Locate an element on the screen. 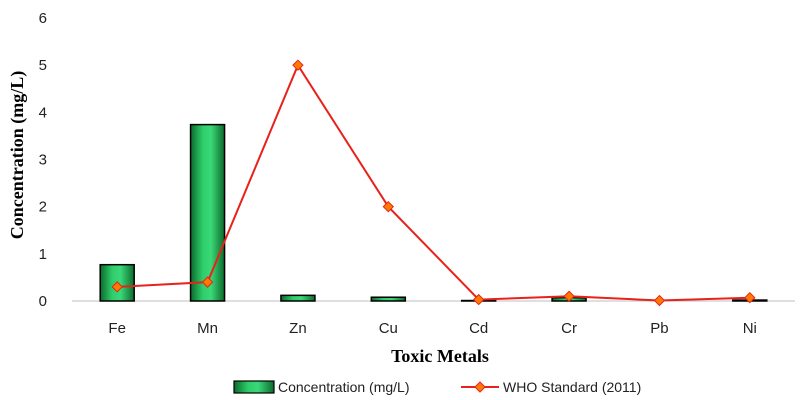  x-tick-label-cr: Cr is located at coordinates (569, 328).